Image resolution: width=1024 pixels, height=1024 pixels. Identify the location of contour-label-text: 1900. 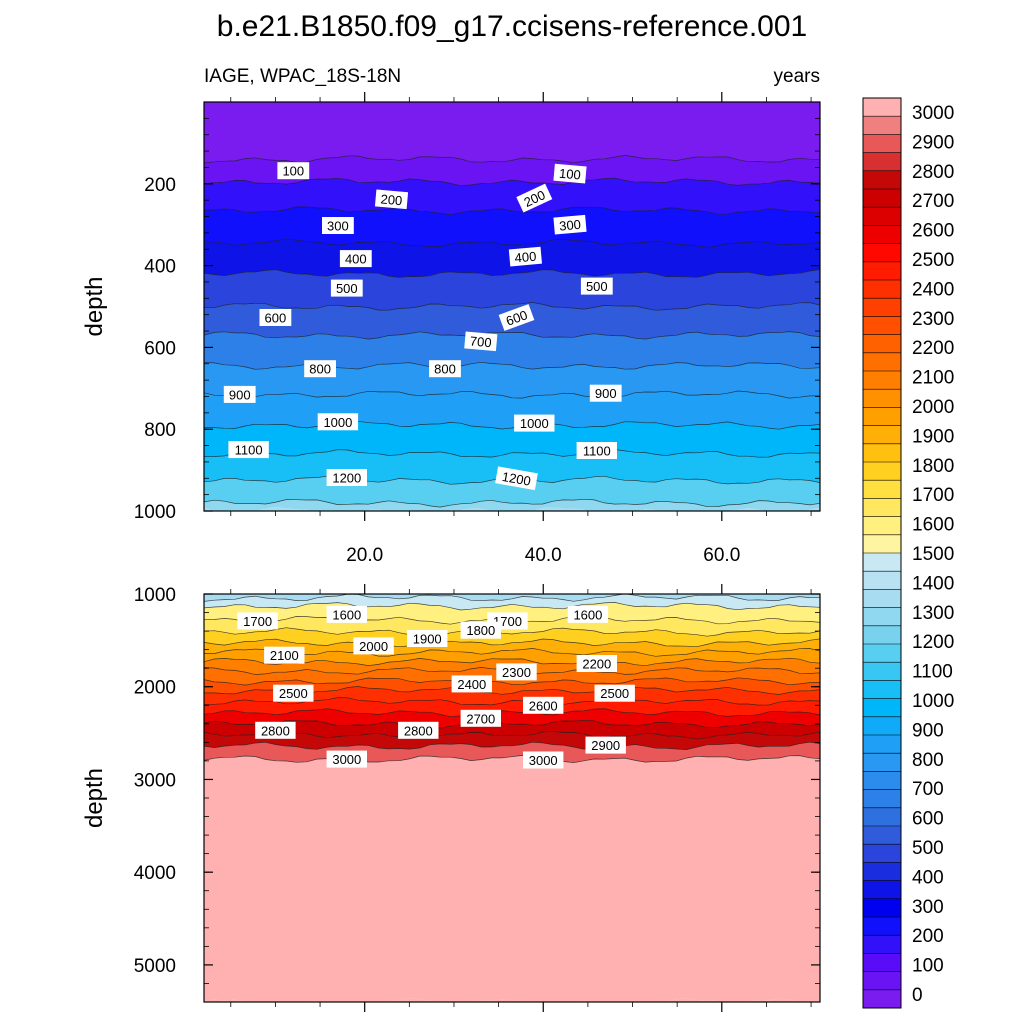
(427, 639).